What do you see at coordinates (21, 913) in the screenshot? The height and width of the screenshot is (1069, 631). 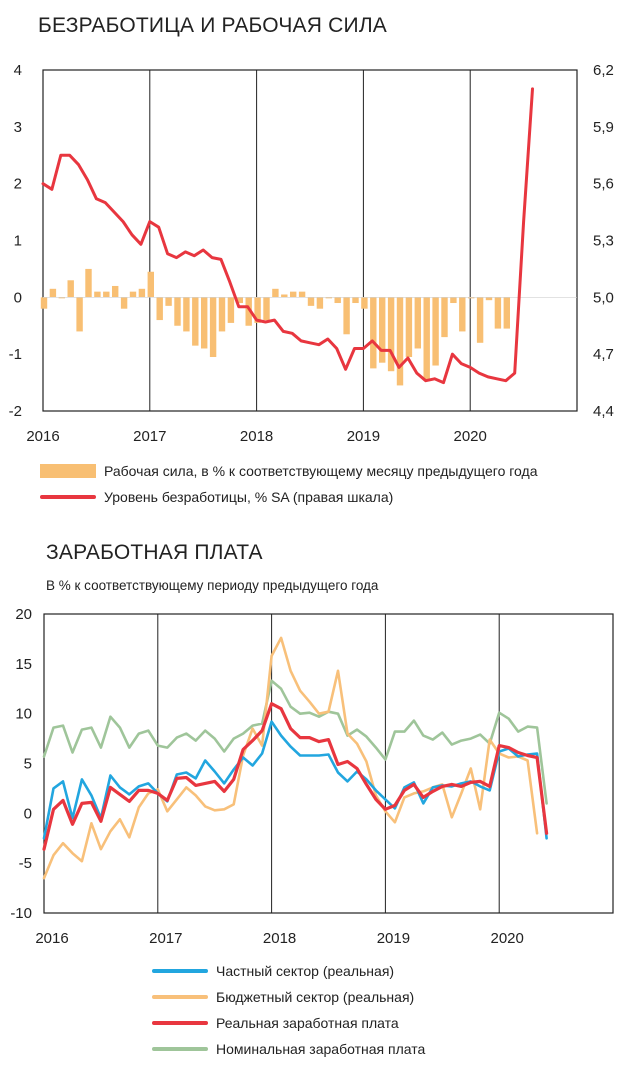 I see `chart2-y-tick-label: -10` at bounding box center [21, 913].